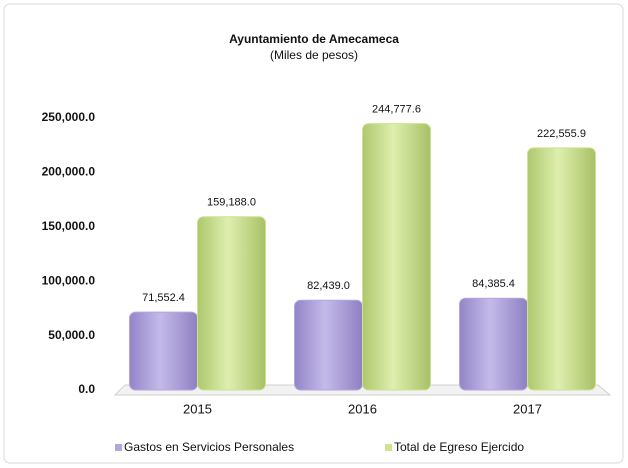 This screenshot has height=468, width=628. I want to click on x-tick-label: 2017, so click(527, 408).